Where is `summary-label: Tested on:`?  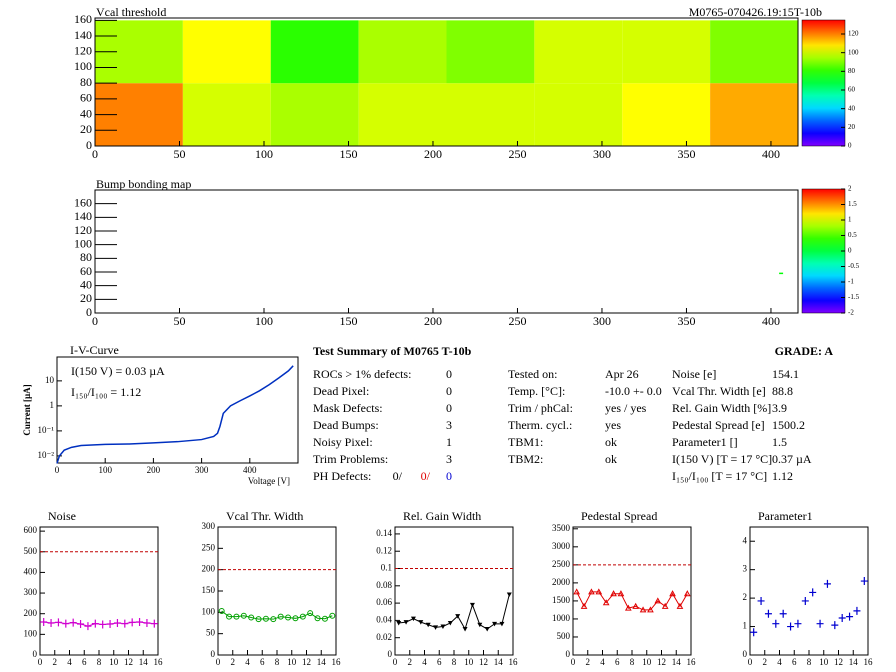
summary-label: Tested on: is located at coordinates (532, 374).